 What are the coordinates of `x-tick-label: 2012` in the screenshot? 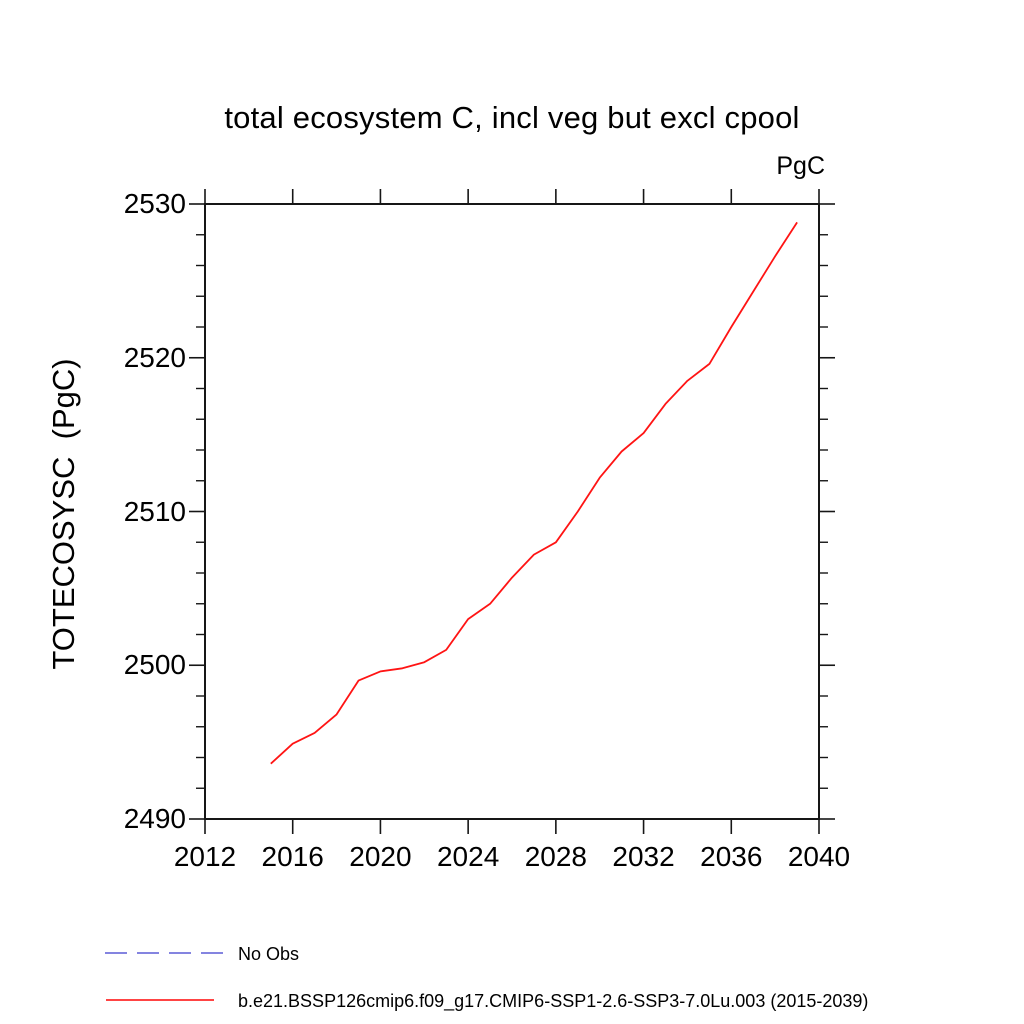 It's located at (205, 856).